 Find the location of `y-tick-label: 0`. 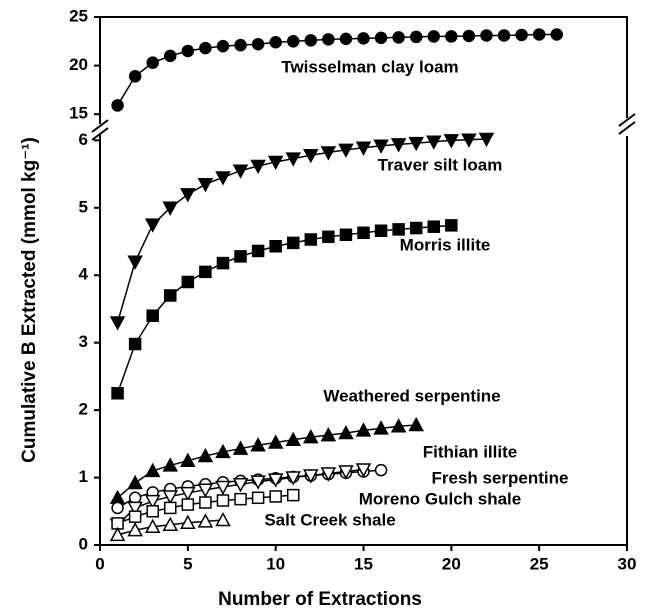

y-tick-label: 0 is located at coordinates (83, 543).